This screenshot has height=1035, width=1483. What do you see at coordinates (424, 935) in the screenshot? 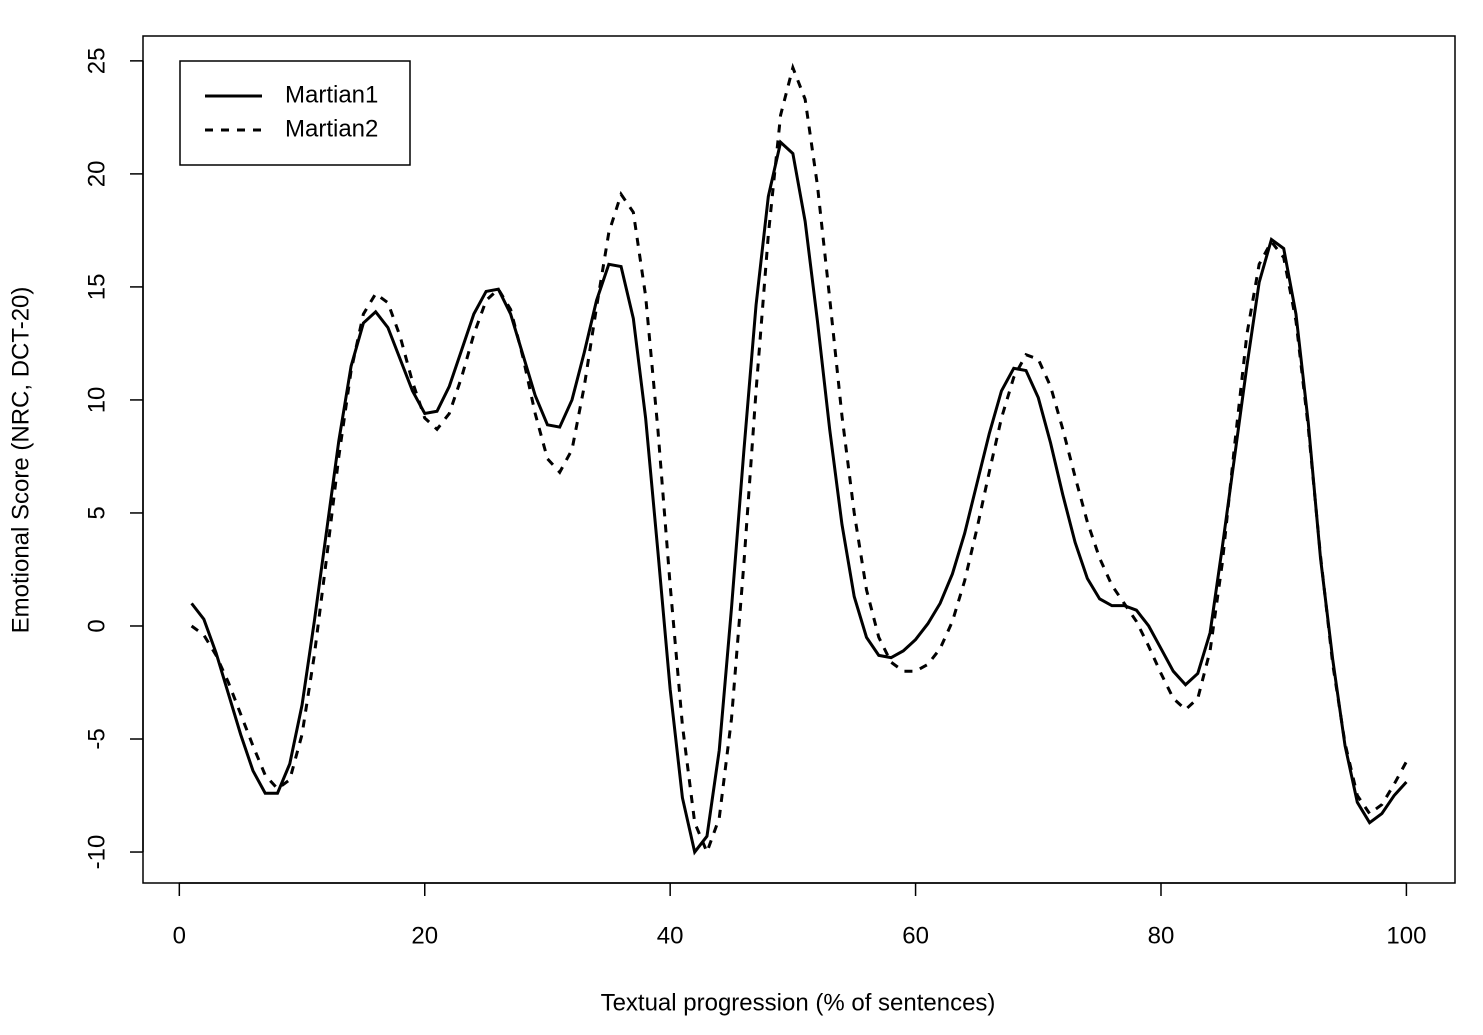
I see `x-tick-label: 20` at bounding box center [424, 935].